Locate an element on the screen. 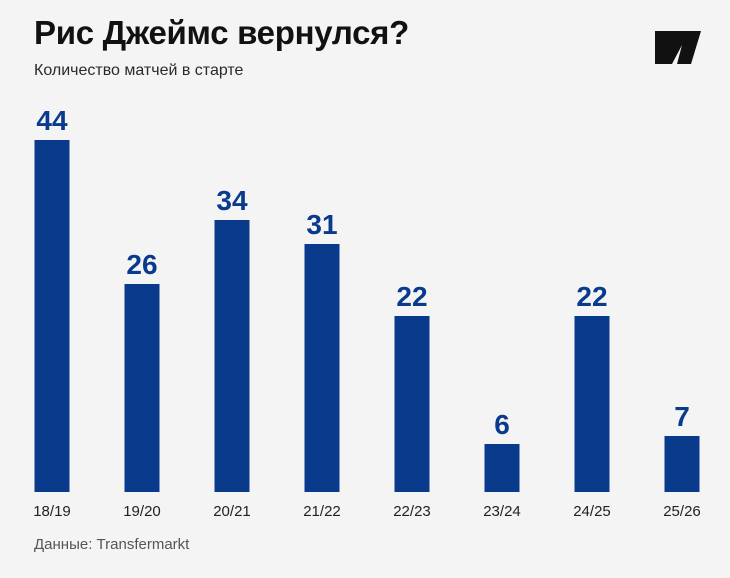  publisher-logo-icon is located at coordinates (678, 47).